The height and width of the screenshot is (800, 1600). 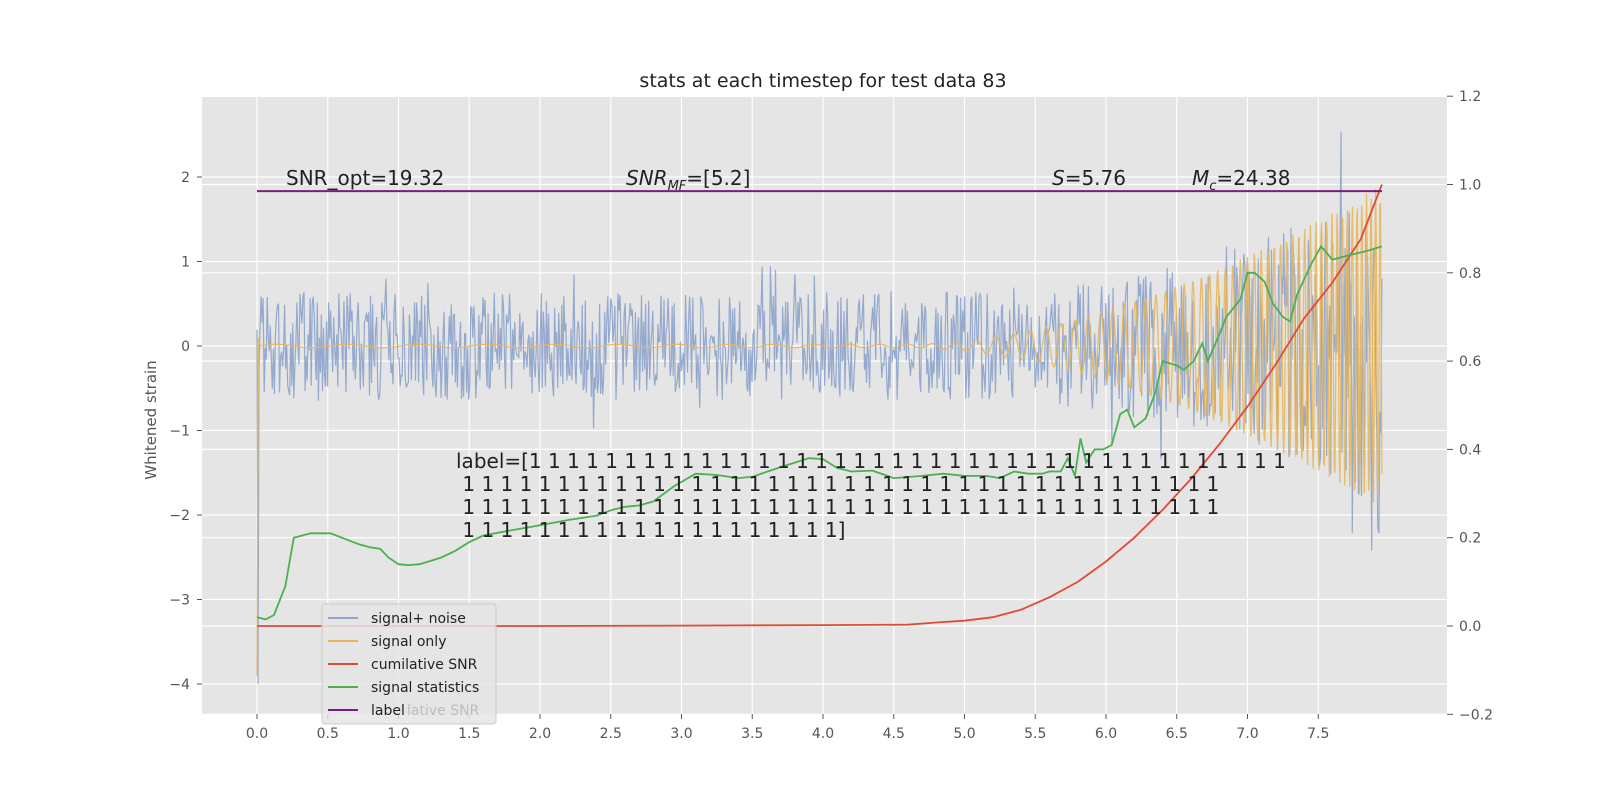 I want to click on x-tick-label: 1.5, so click(x=469, y=734).